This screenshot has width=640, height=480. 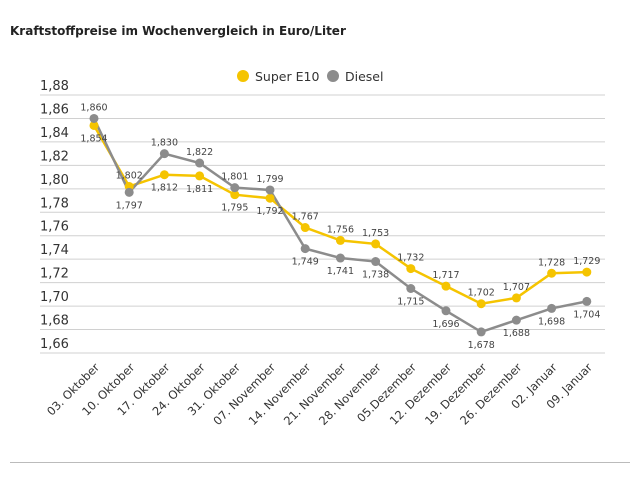 I want to click on y-tick-label: 1,72, so click(x=54, y=274).